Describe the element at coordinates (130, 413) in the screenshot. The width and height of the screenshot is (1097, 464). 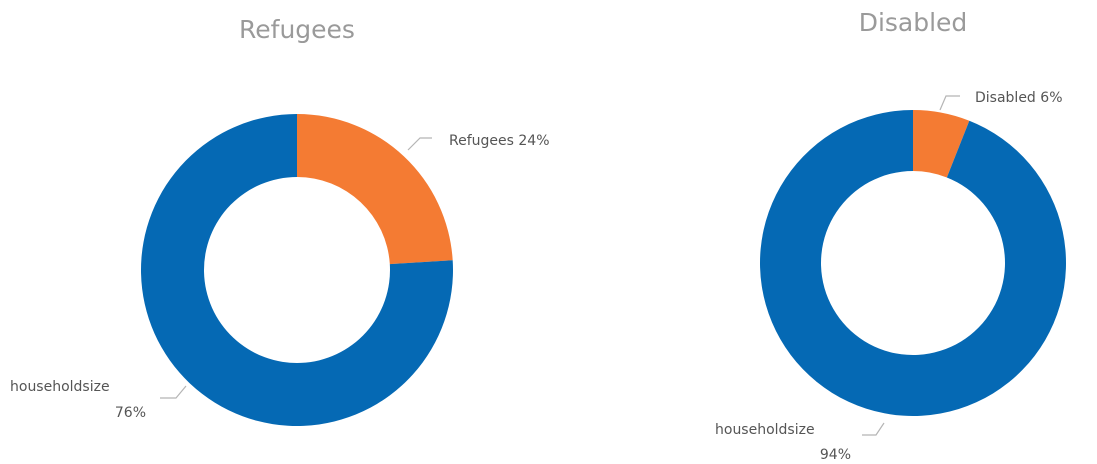
I see `label-householdsize-pct: 76%` at that location.